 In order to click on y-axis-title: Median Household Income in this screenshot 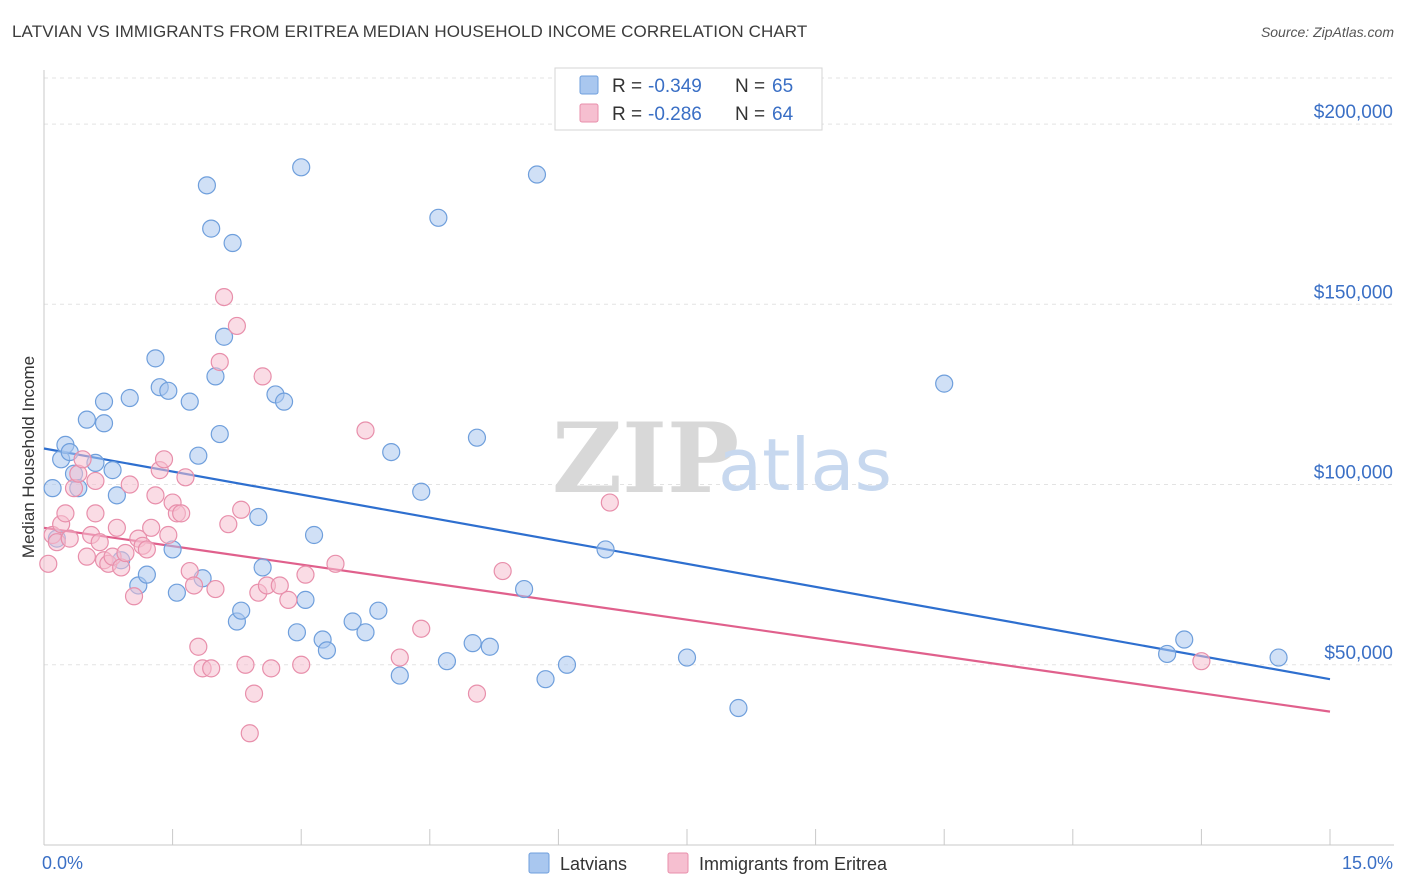, I will do `click(28, 457)`.